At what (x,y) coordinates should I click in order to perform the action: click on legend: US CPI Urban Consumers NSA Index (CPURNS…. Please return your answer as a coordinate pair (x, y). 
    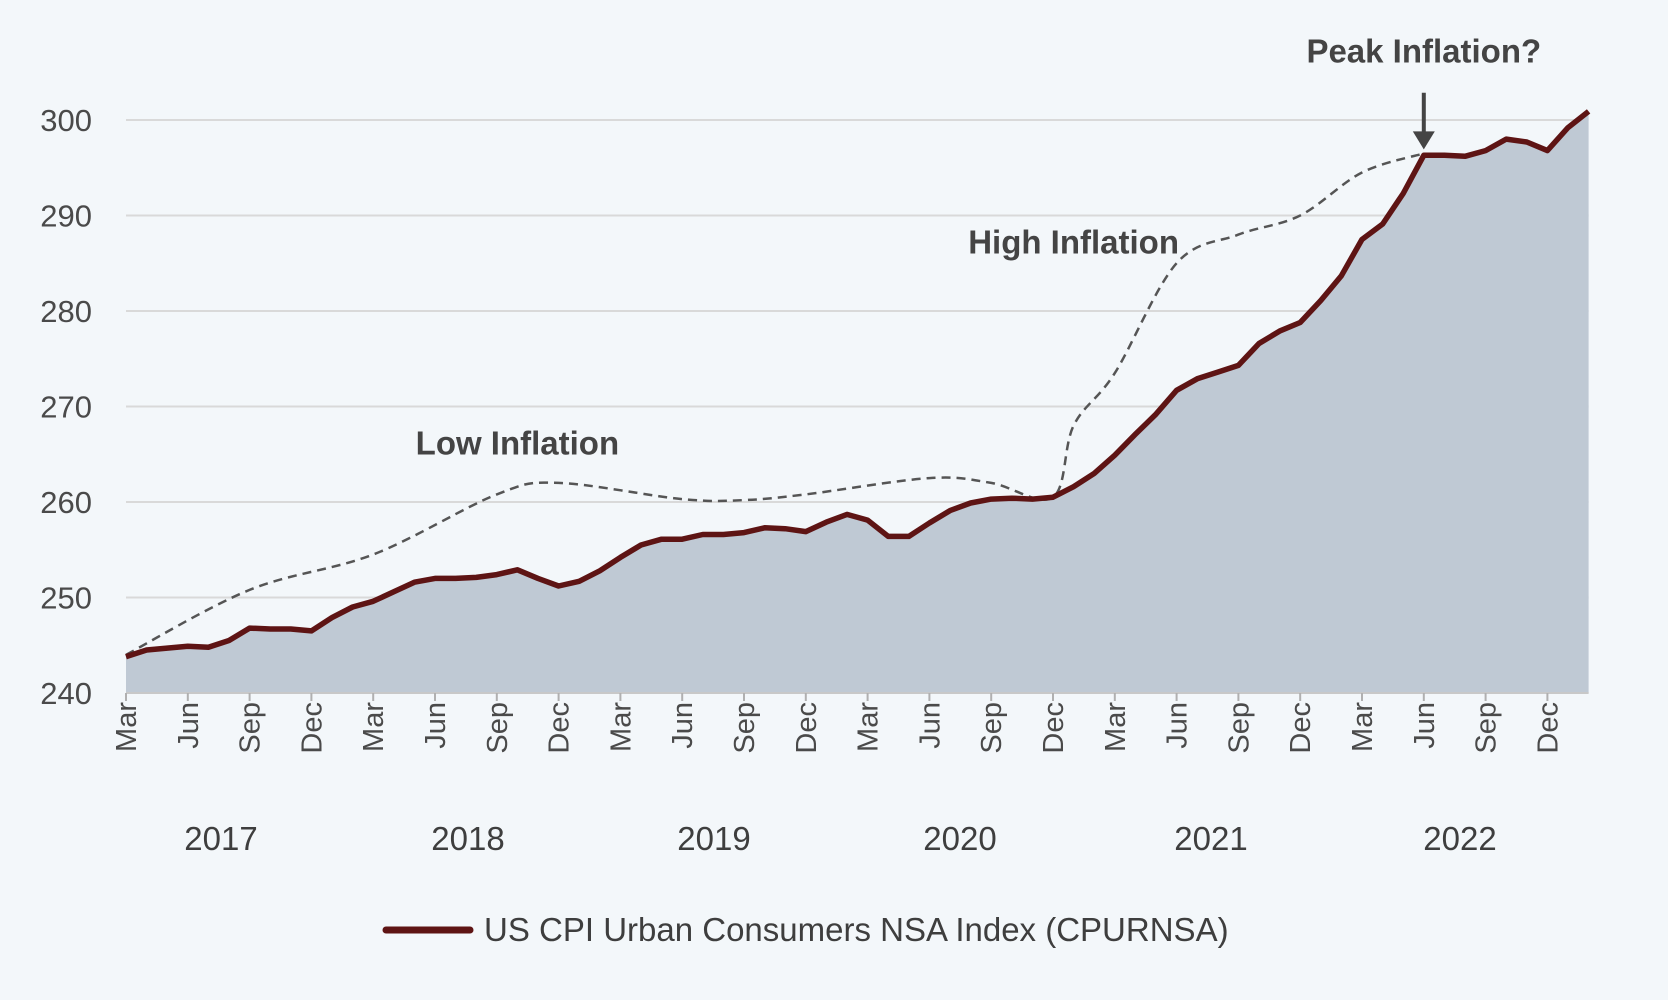
    Looking at the image, I should click on (805, 929).